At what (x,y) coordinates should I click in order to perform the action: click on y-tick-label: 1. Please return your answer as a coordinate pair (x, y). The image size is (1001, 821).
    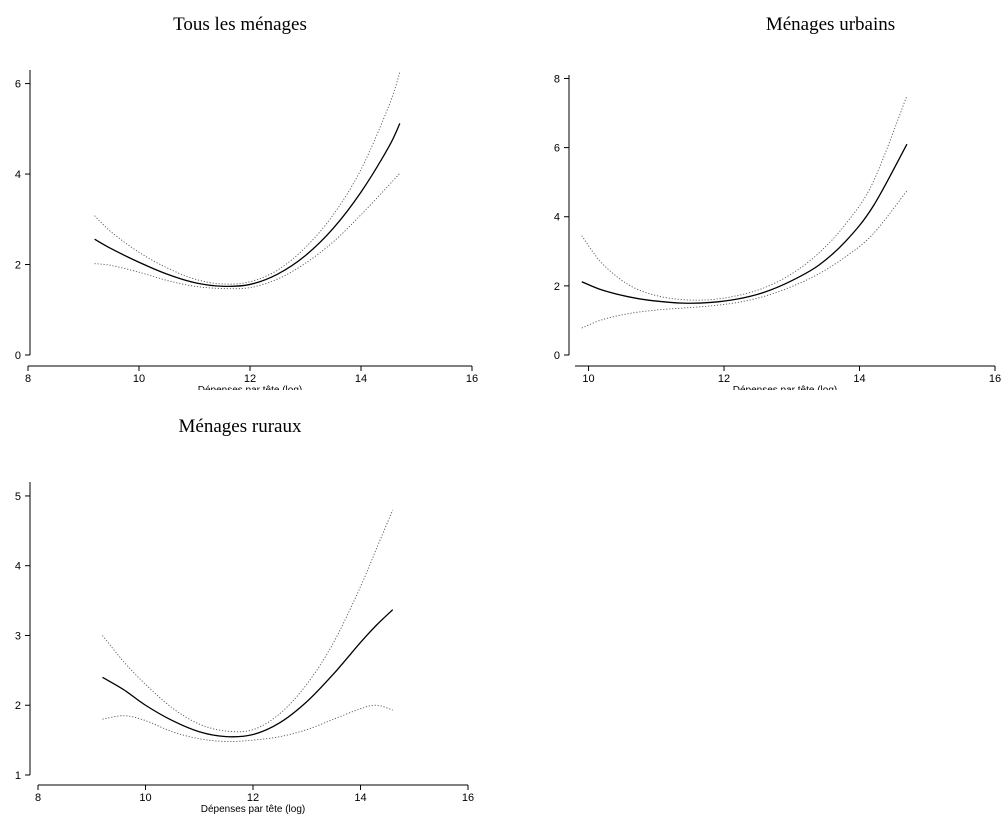
    Looking at the image, I should click on (18, 776).